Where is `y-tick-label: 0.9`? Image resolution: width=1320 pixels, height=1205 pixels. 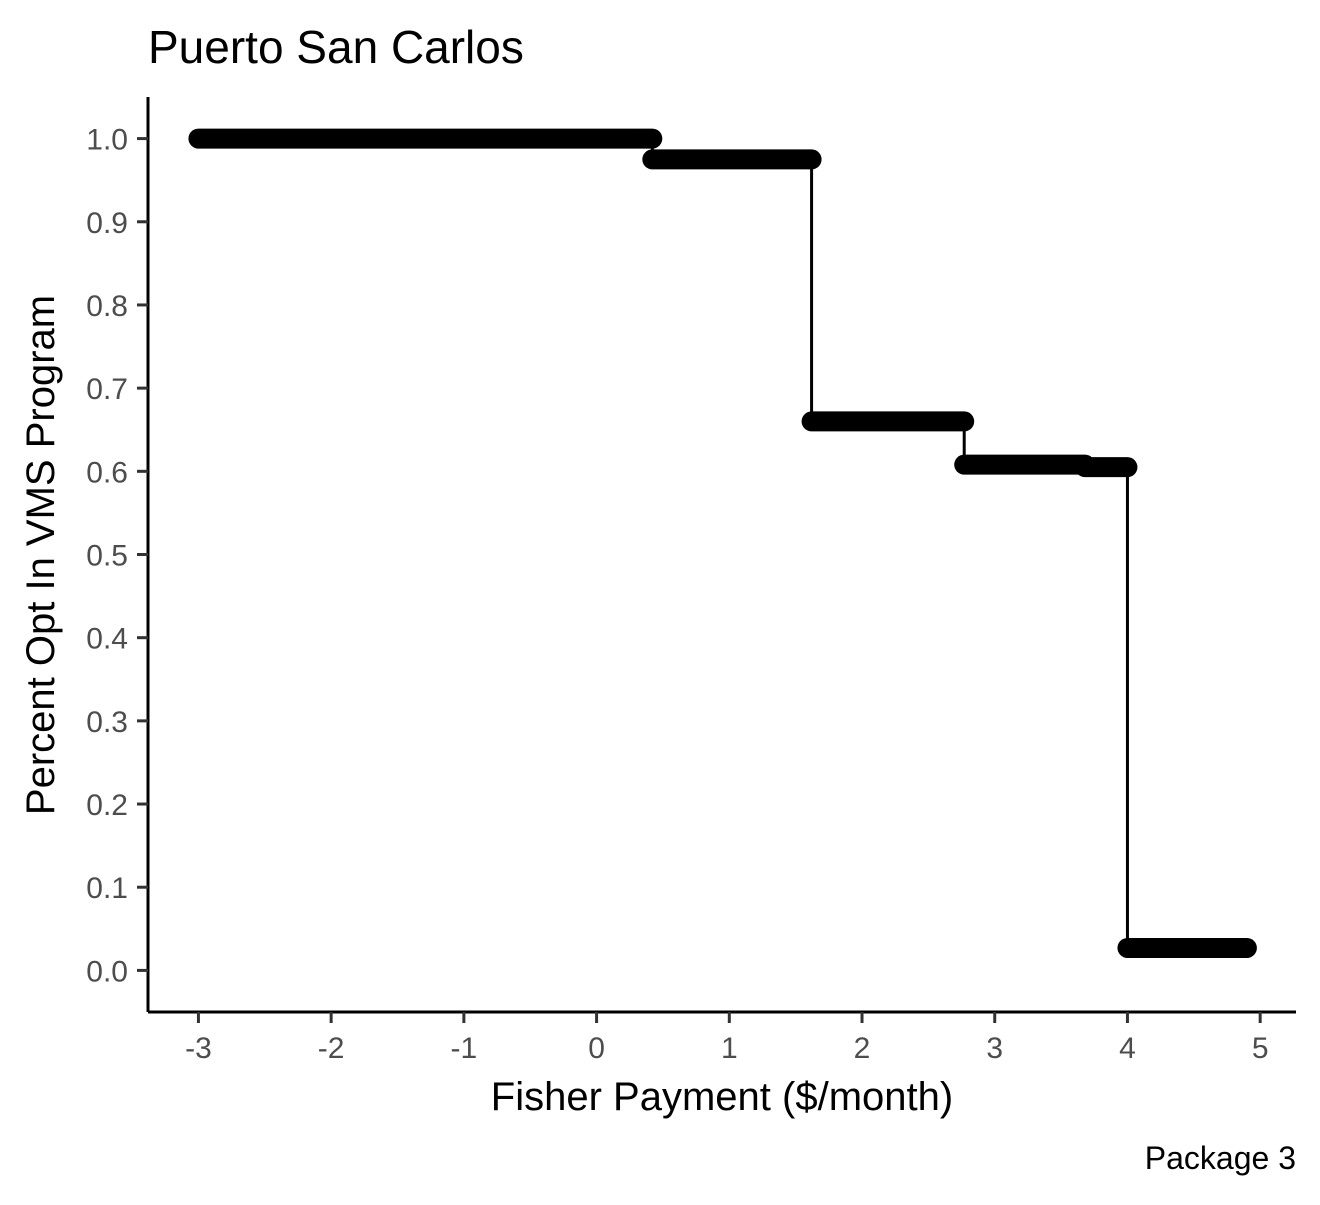 y-tick-label: 0.9 is located at coordinates (107, 223).